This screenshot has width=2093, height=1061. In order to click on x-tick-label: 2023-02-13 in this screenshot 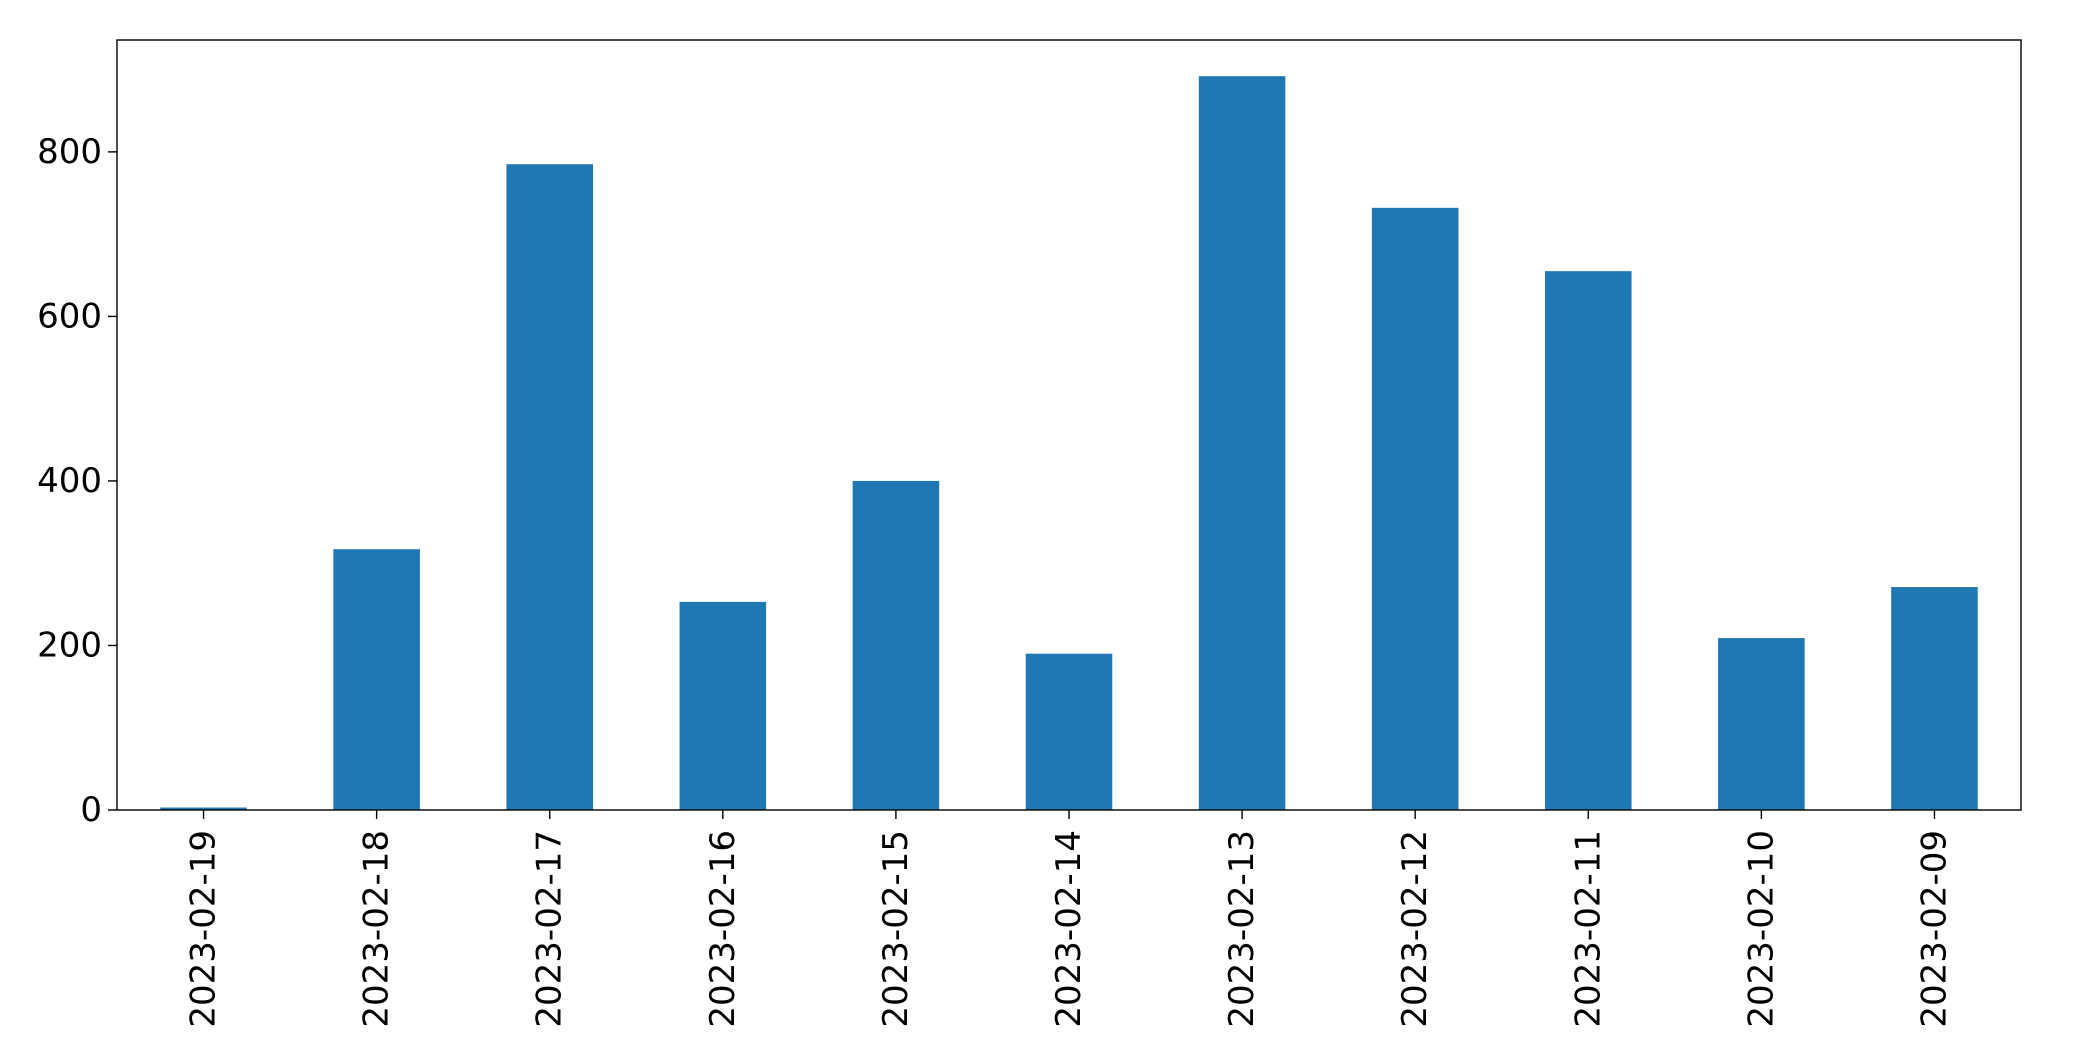, I will do `click(1242, 929)`.